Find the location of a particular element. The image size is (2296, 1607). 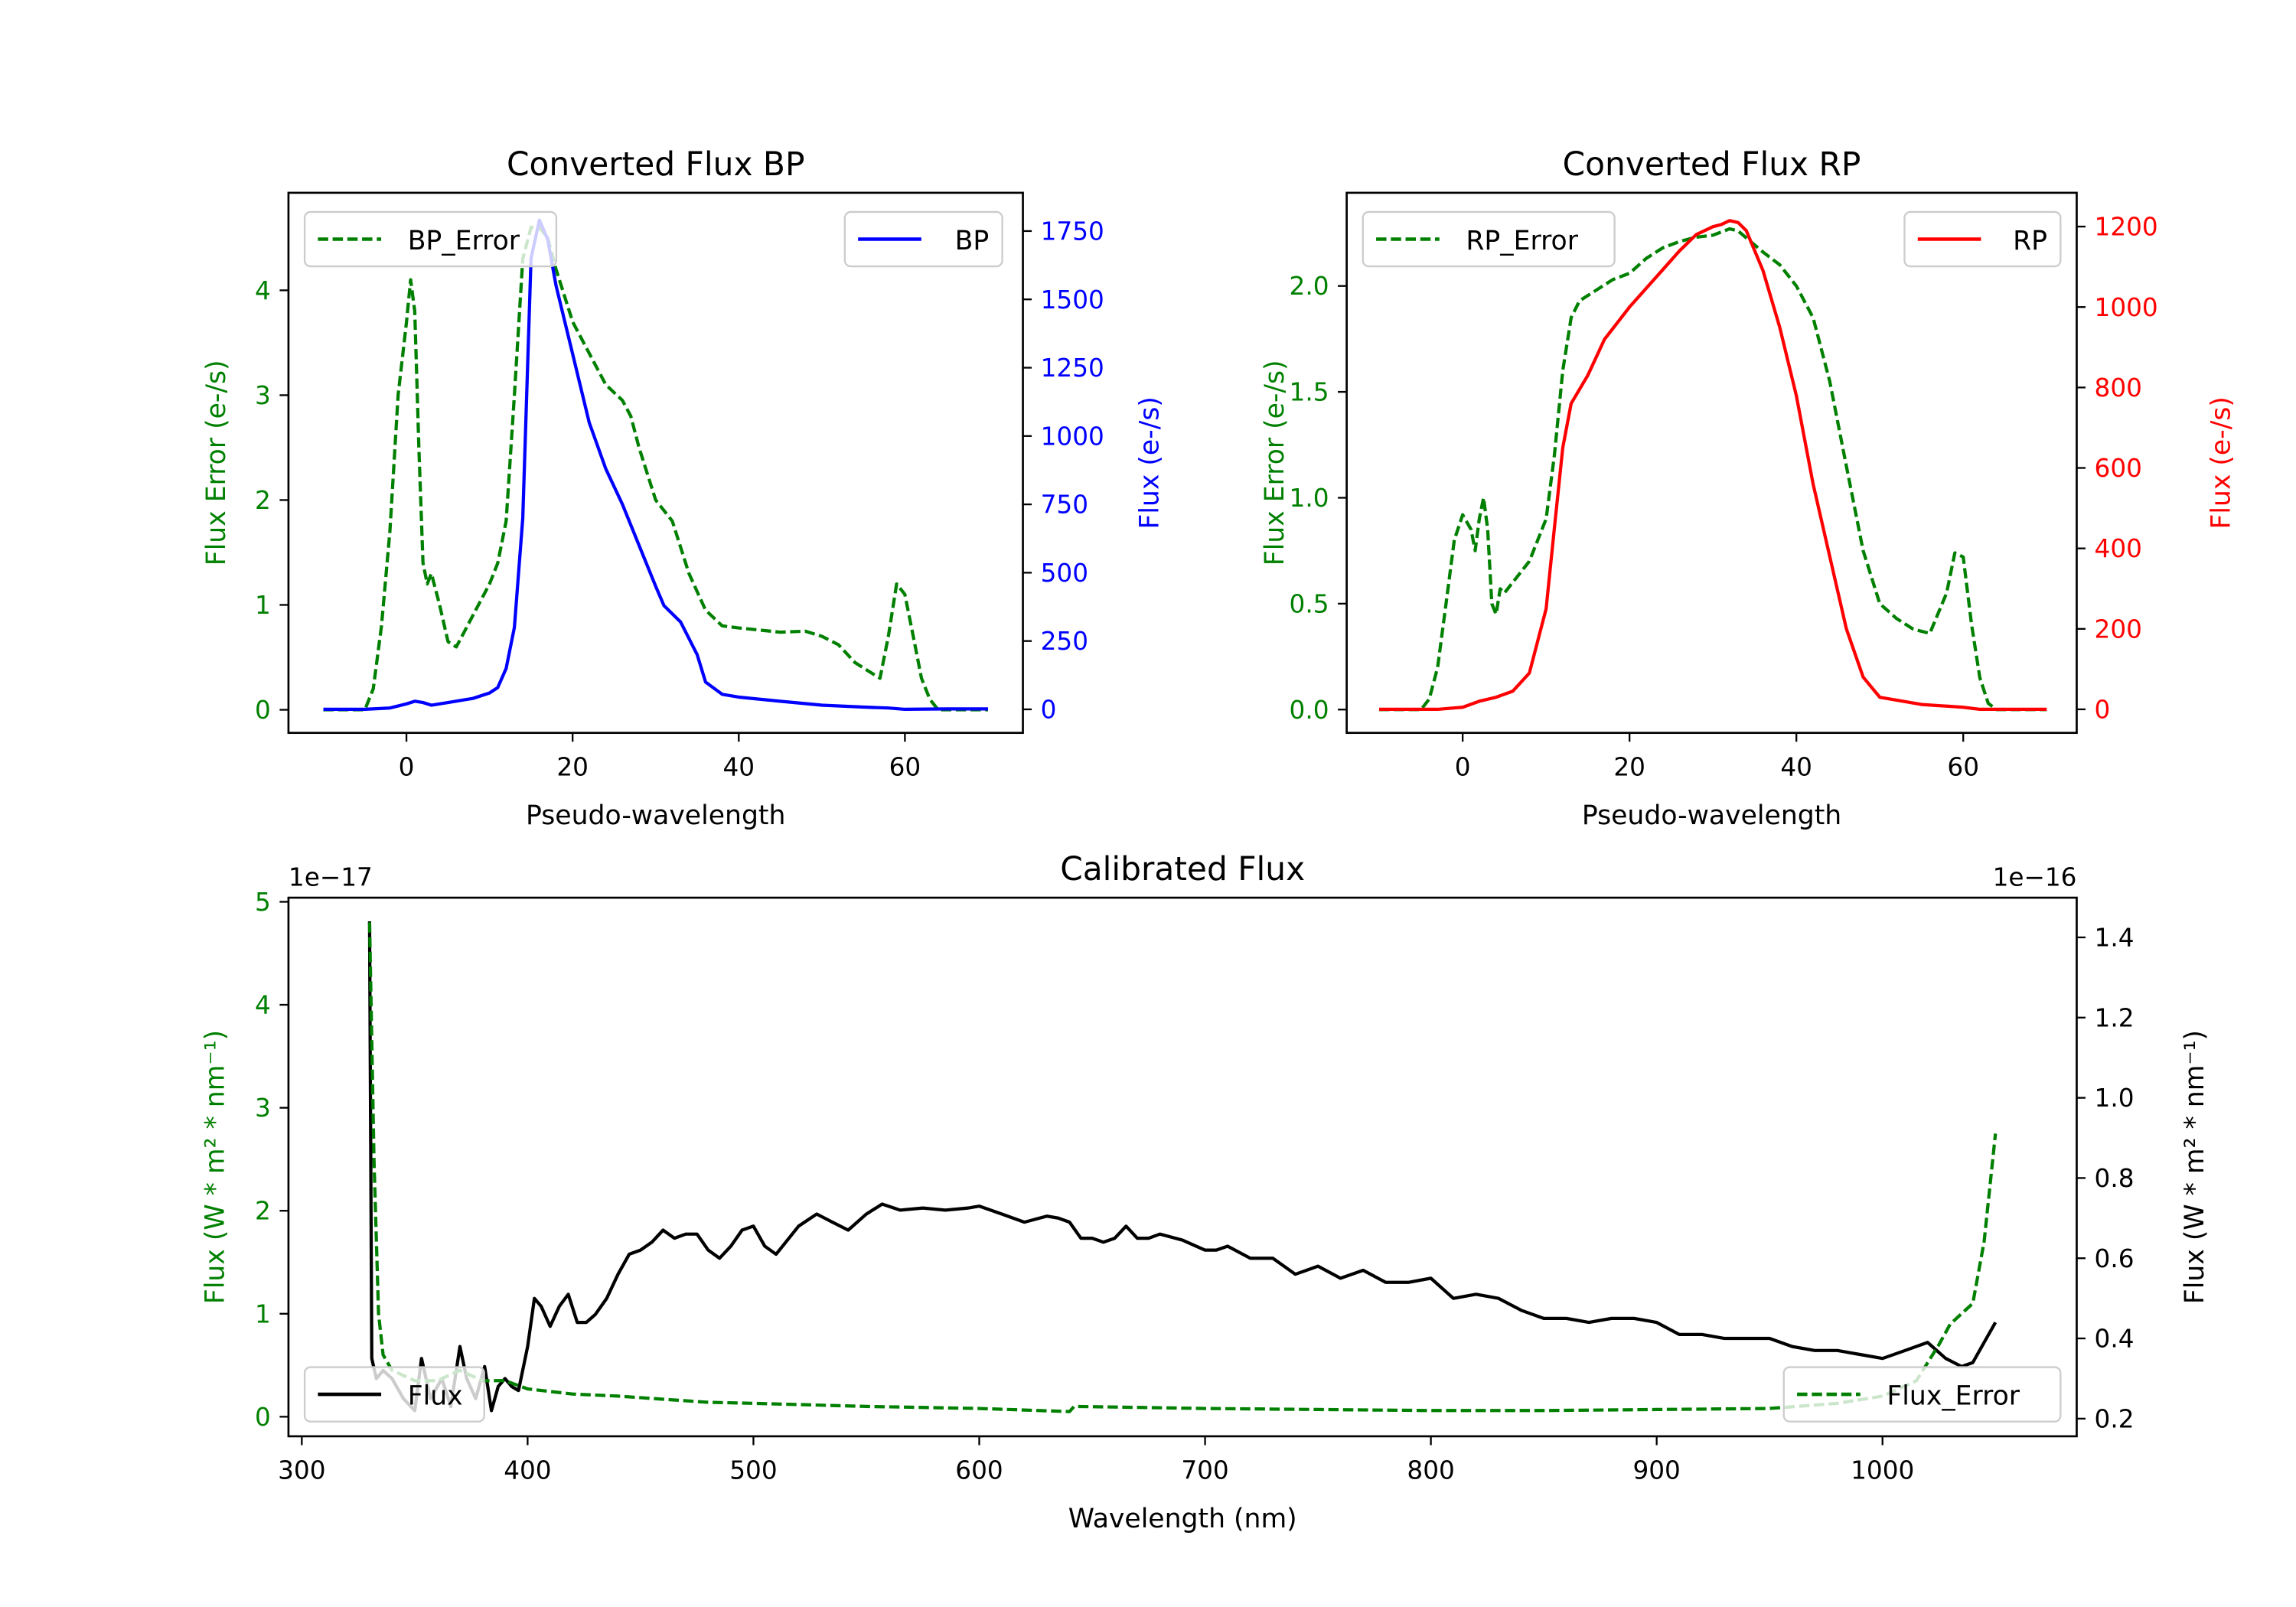

chart-title: Converted Flux BP is located at coordinates (655, 164).